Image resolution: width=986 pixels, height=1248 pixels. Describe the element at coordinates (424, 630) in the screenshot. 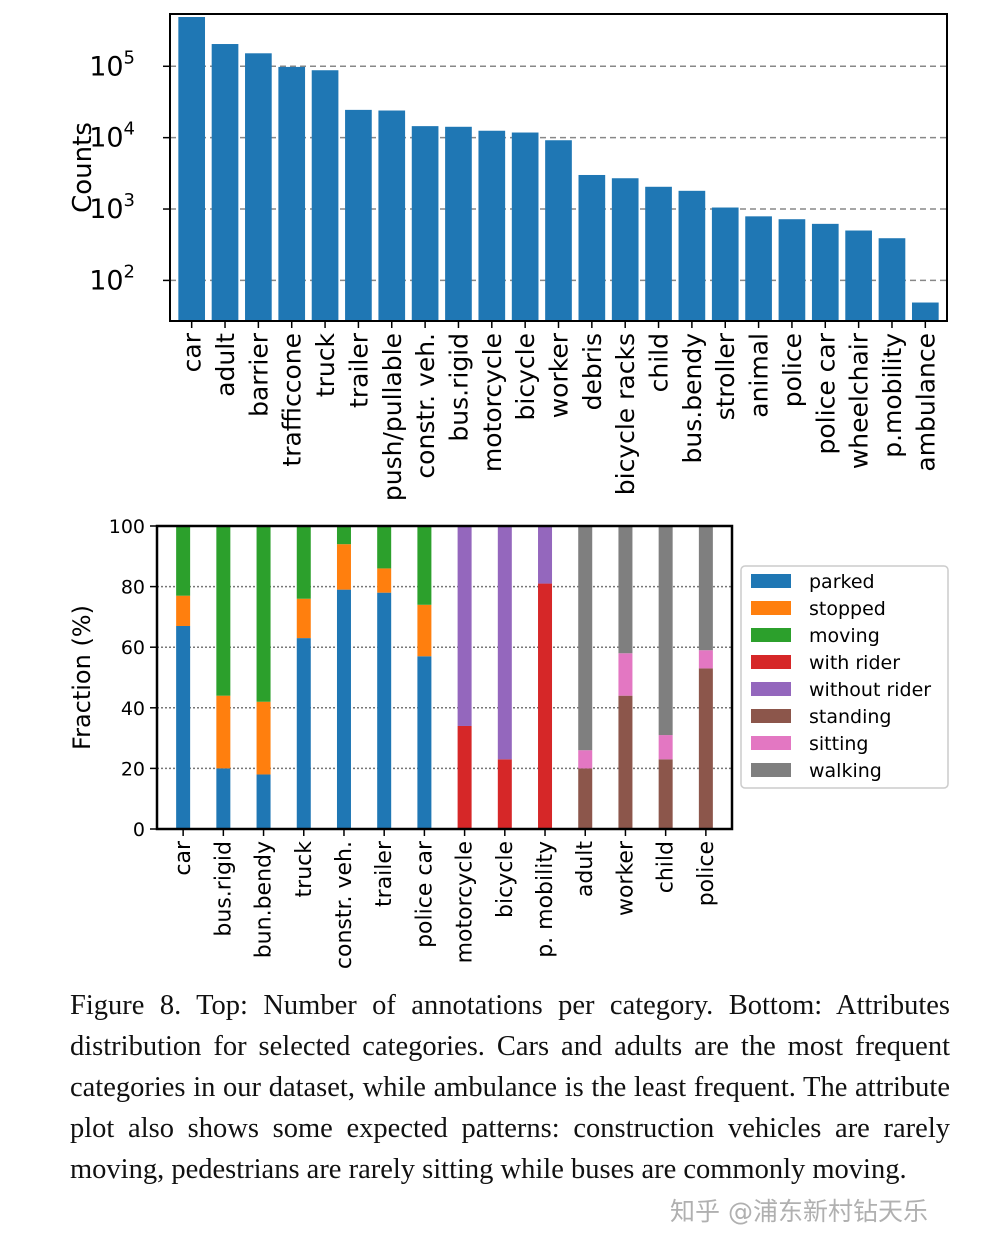

I see `bar-6-stopped` at that location.